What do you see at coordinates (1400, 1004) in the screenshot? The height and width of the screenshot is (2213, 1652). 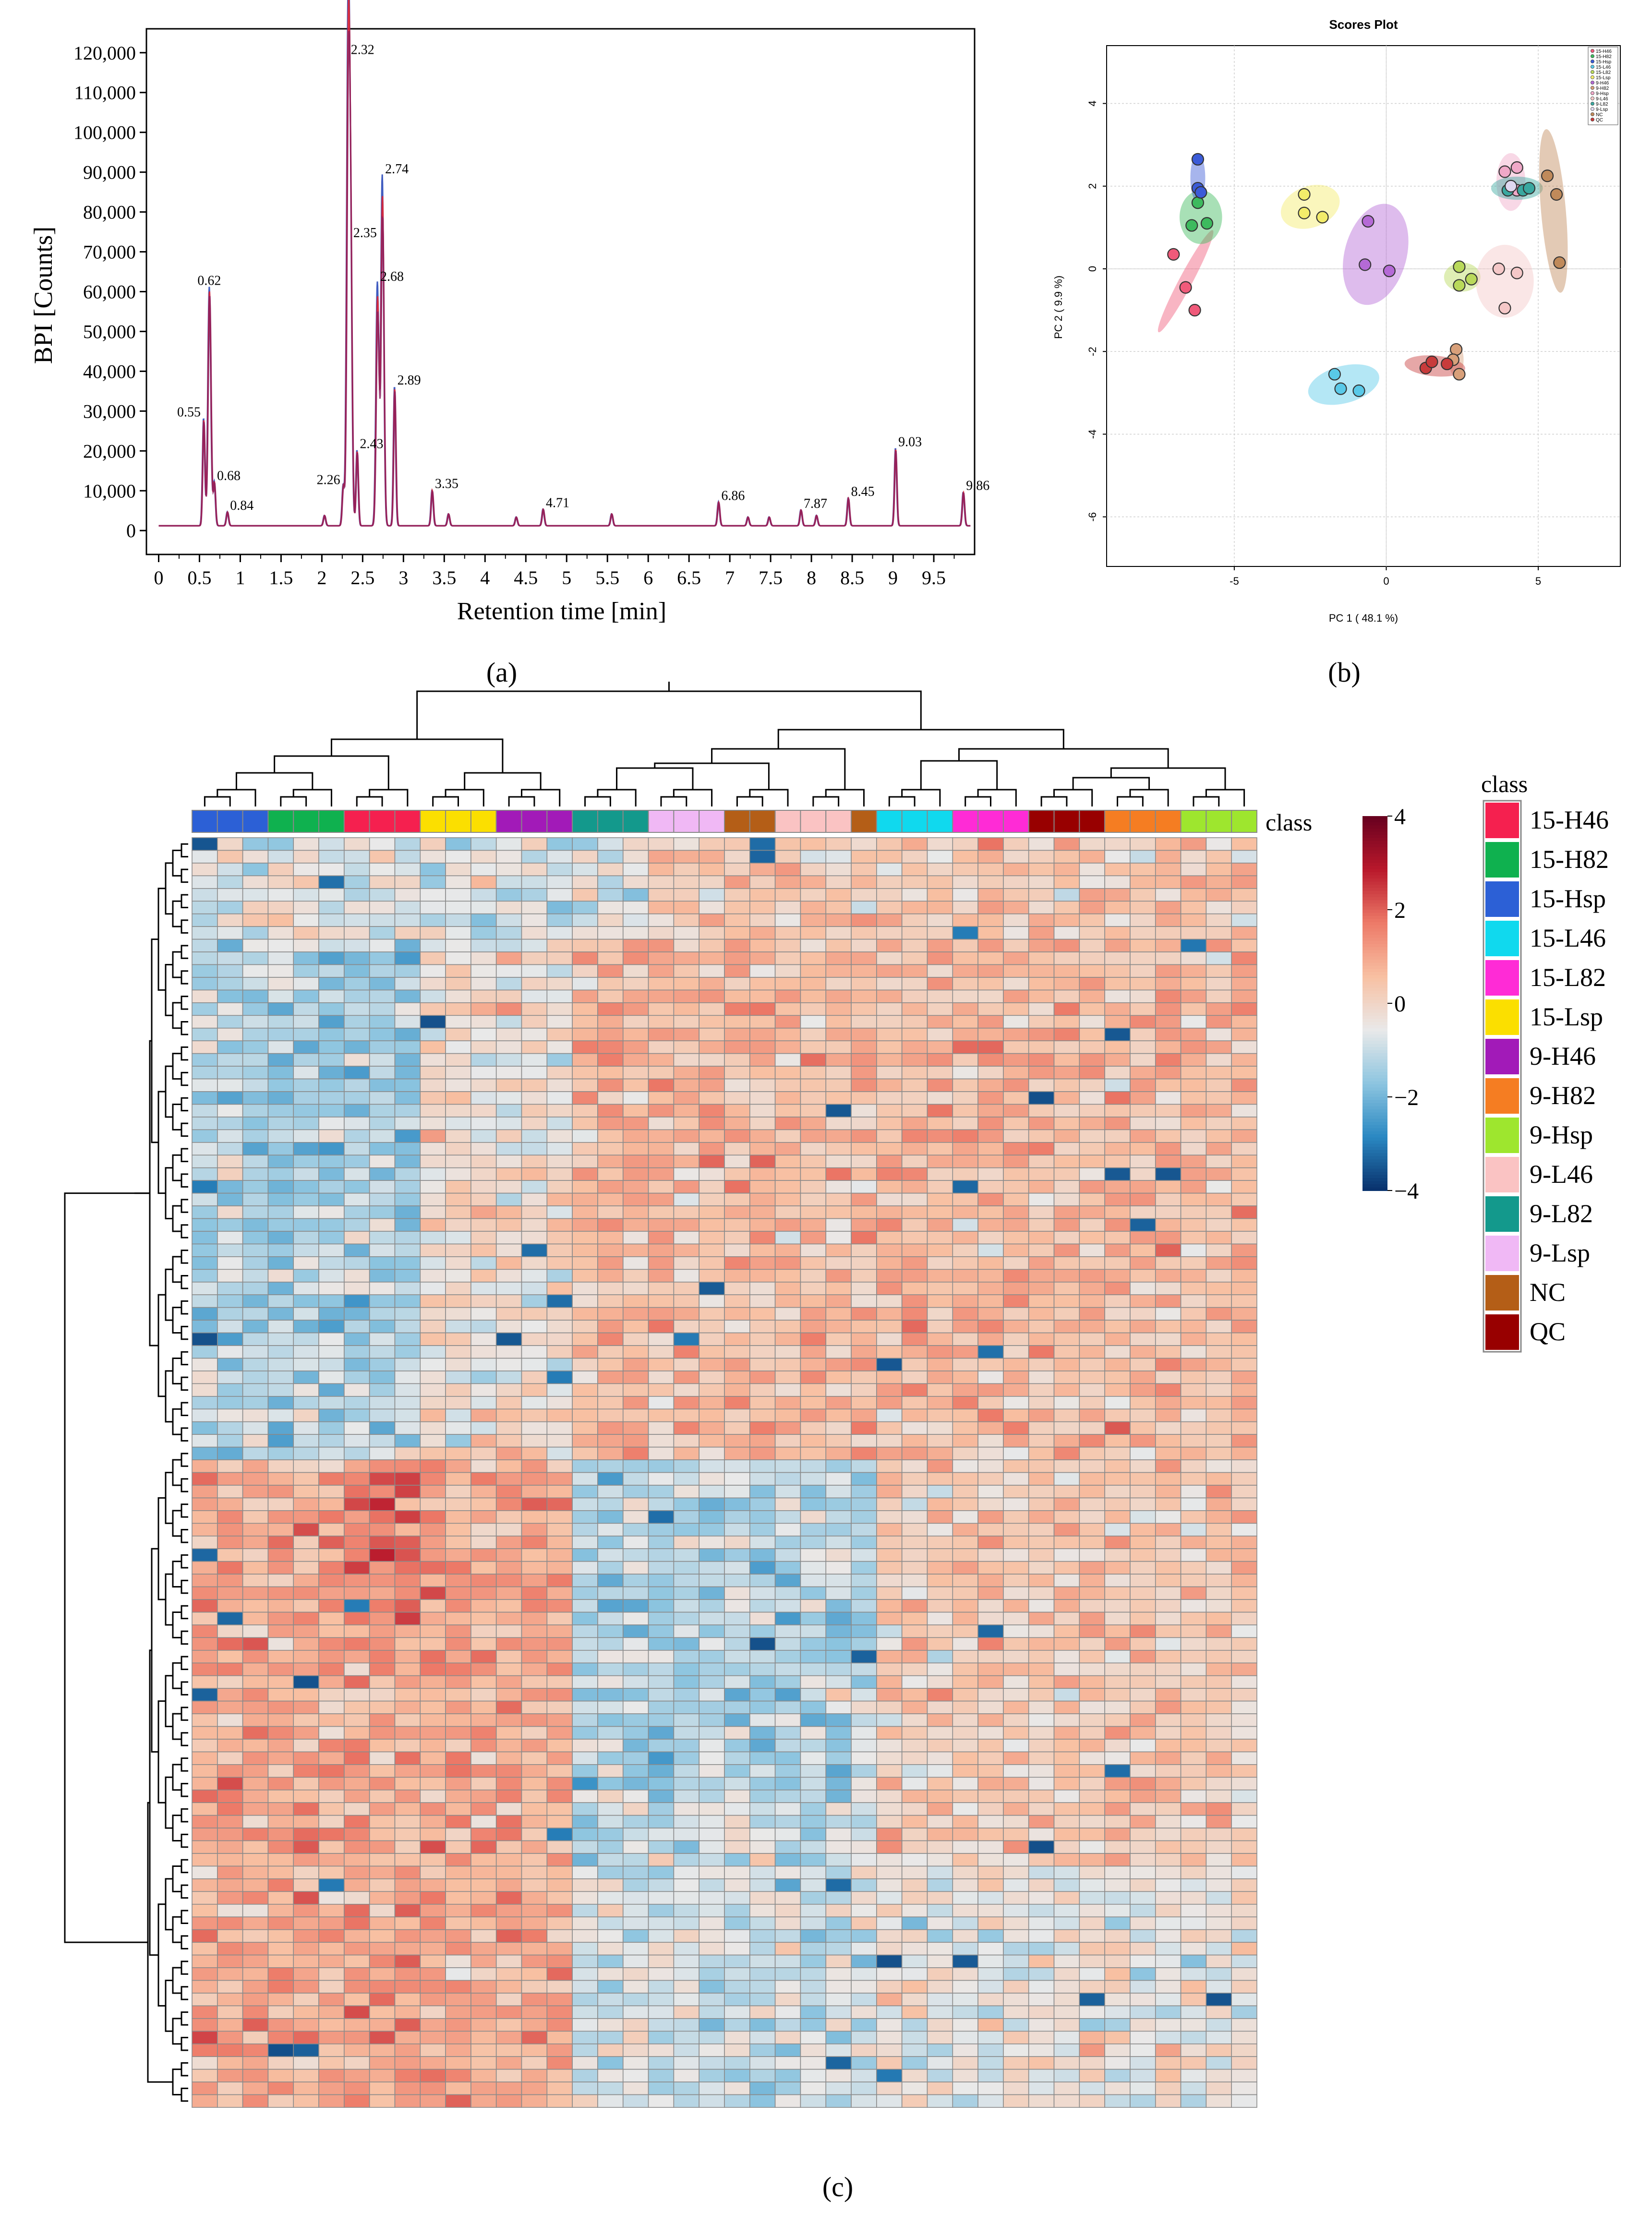 I see `colorbar-tick-label: 0` at bounding box center [1400, 1004].